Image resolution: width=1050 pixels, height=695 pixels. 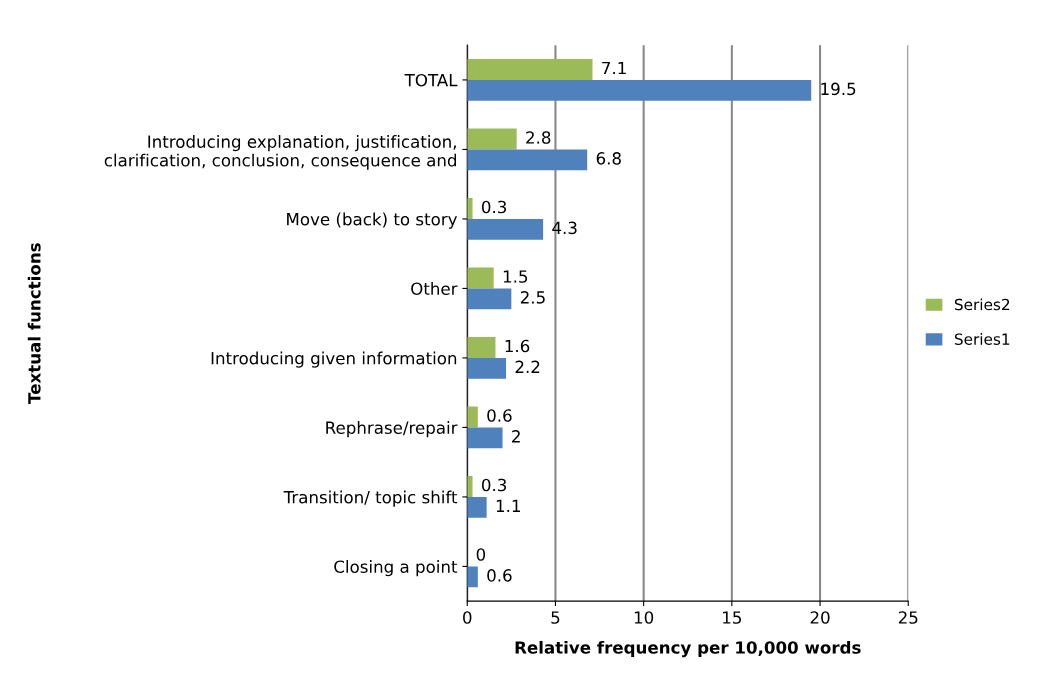 I want to click on x-tick-label: 20, so click(x=820, y=617).